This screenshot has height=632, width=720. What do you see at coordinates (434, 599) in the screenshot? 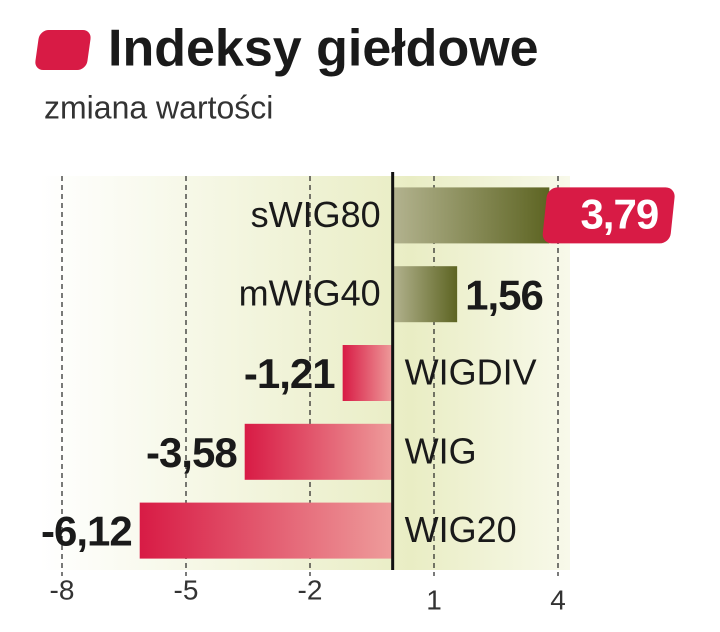
I see `x-tick-label: 1` at bounding box center [434, 599].